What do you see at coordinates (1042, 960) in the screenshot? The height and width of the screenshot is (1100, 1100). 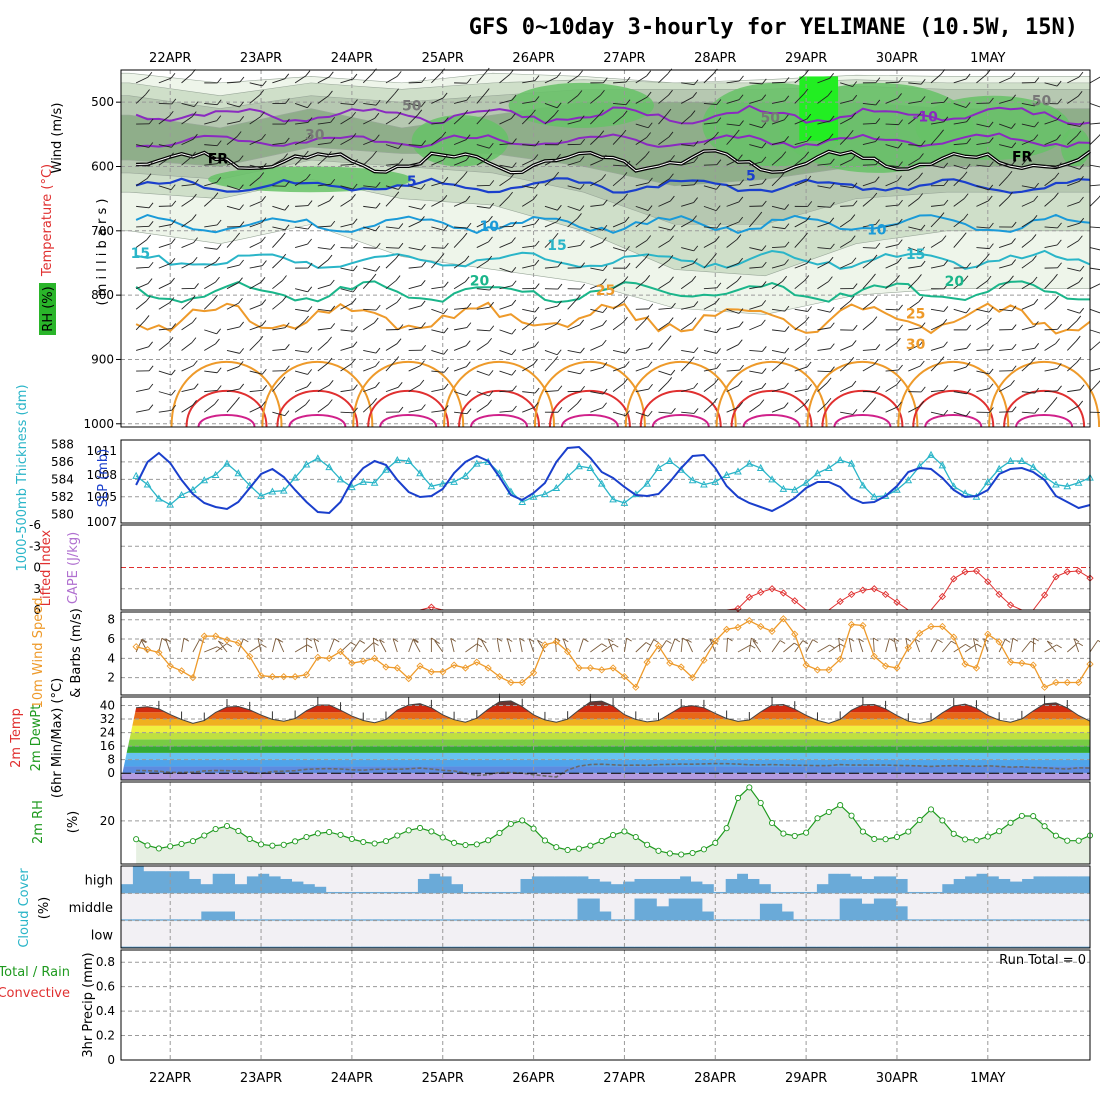 I see `run-total-label: Run Total = 0` at bounding box center [1042, 960].